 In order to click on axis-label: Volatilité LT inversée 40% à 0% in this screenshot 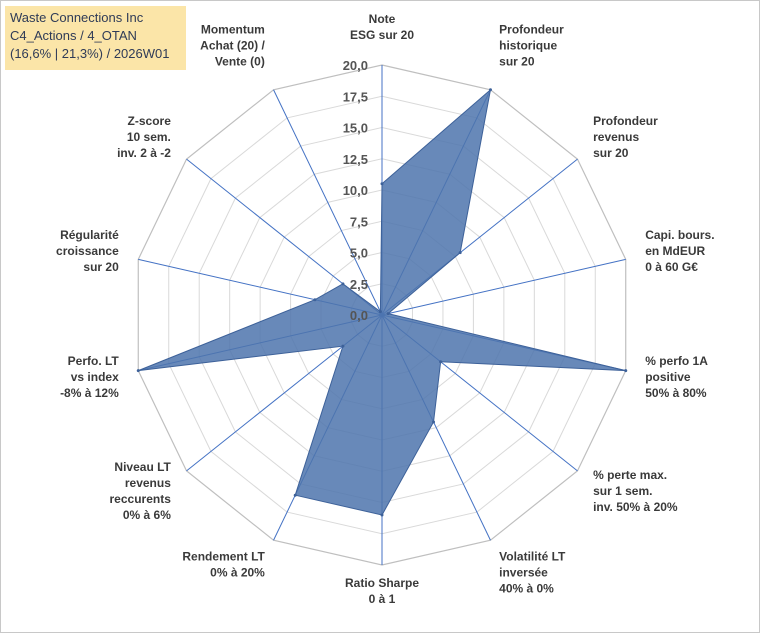, I will do `click(532, 572)`.